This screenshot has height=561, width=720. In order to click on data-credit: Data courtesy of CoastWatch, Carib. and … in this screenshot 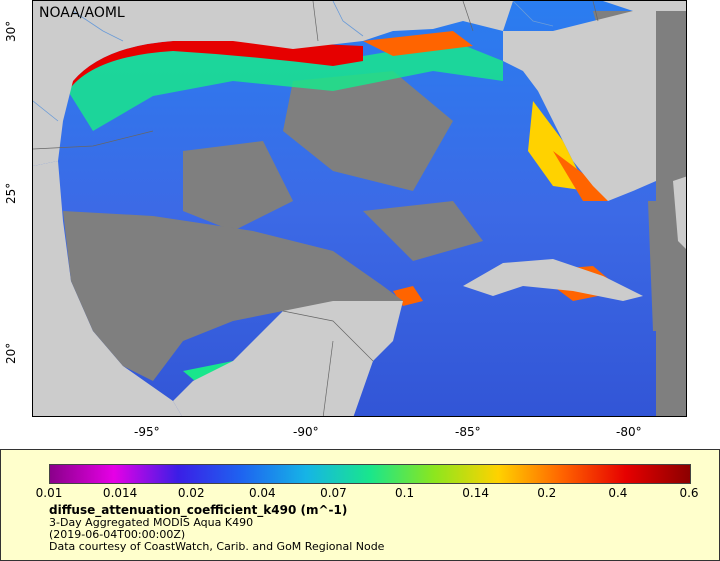, I will do `click(217, 546)`.